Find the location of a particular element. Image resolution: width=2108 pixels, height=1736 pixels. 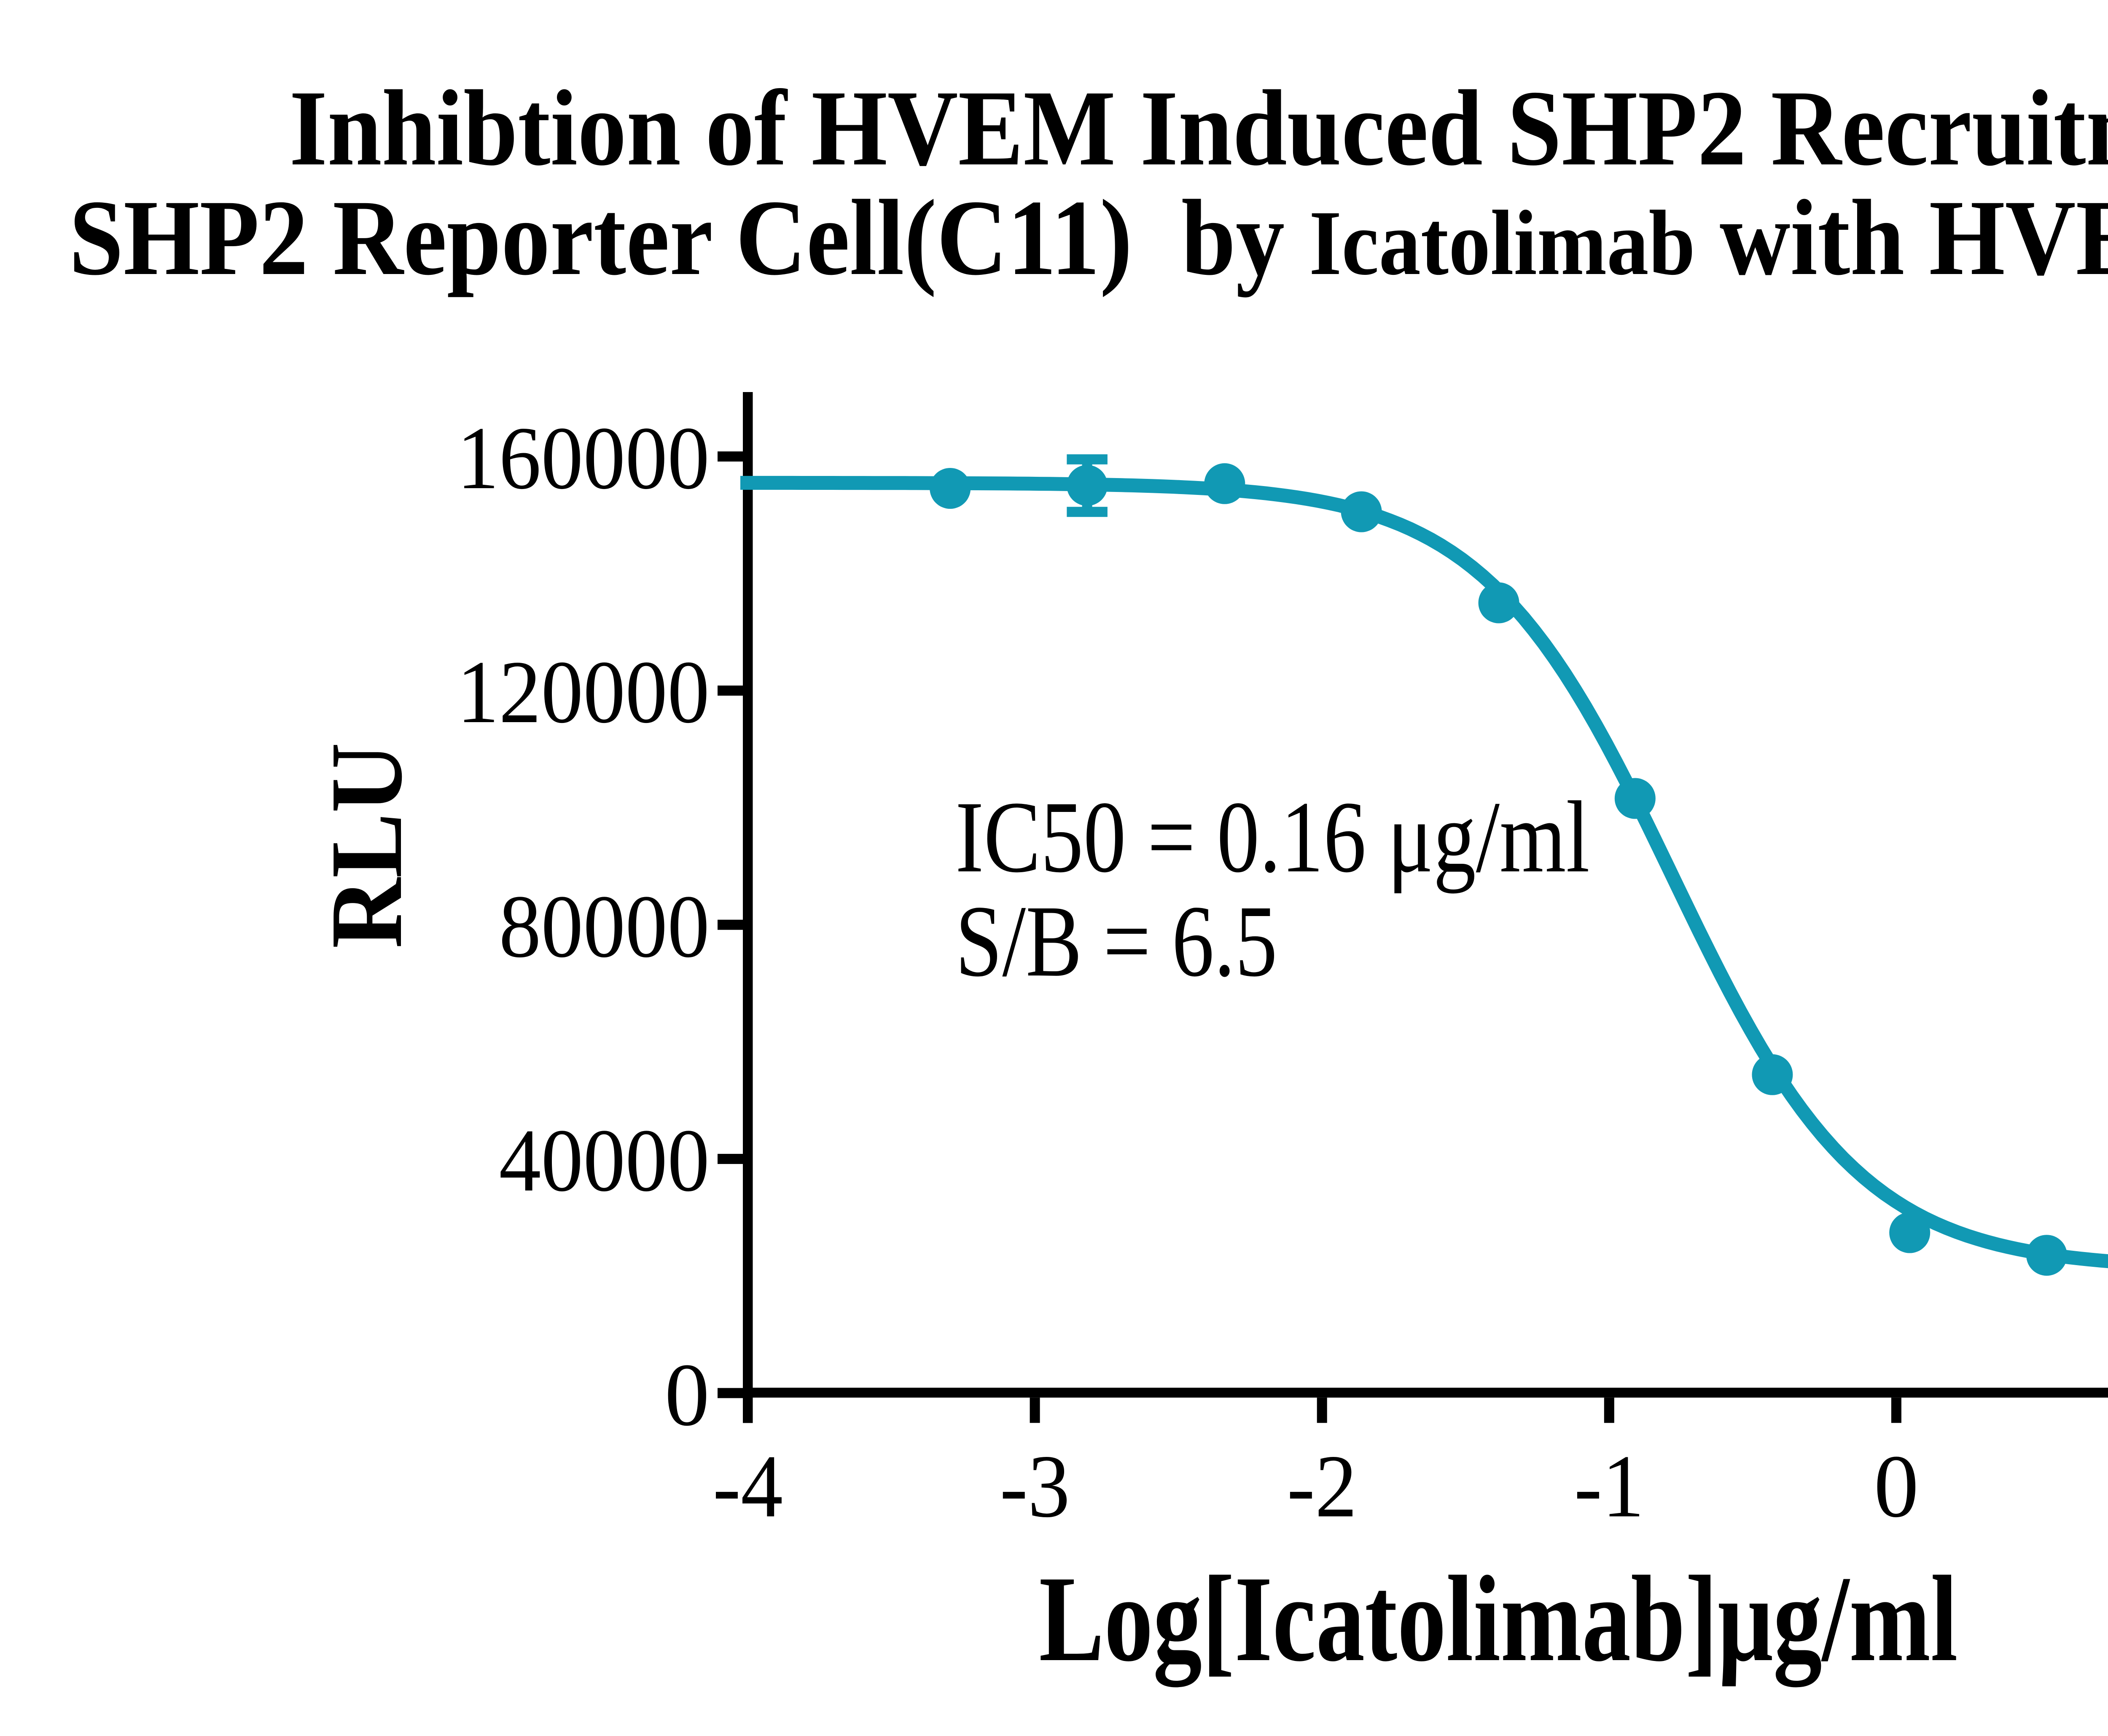

svg-text: -1 is located at coordinates (1609, 1486).